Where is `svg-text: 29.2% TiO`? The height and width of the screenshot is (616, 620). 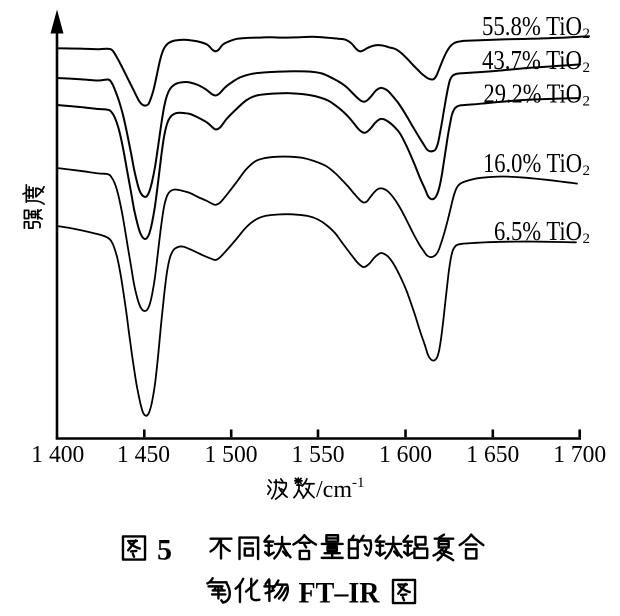
svg-text: 29.2% TiO is located at coordinates (533, 92).